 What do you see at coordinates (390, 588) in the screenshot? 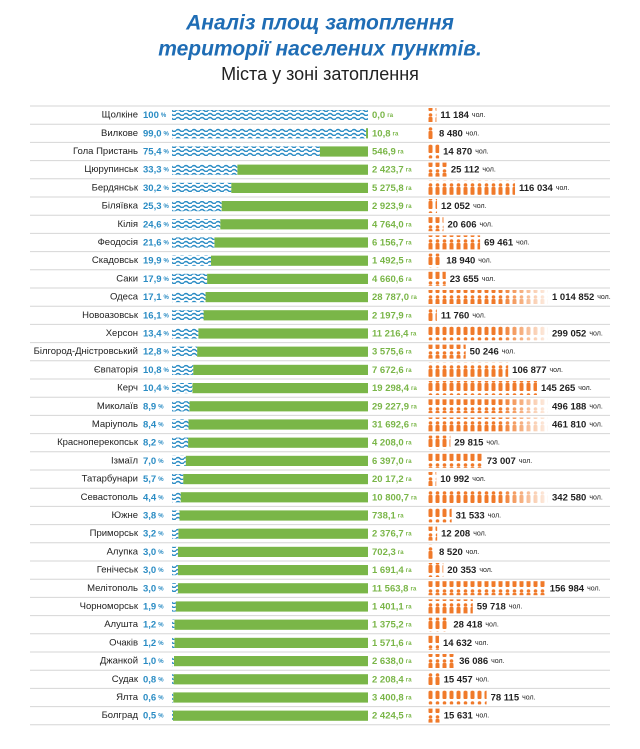
I see `area-value: 11 563,8` at bounding box center [390, 588].